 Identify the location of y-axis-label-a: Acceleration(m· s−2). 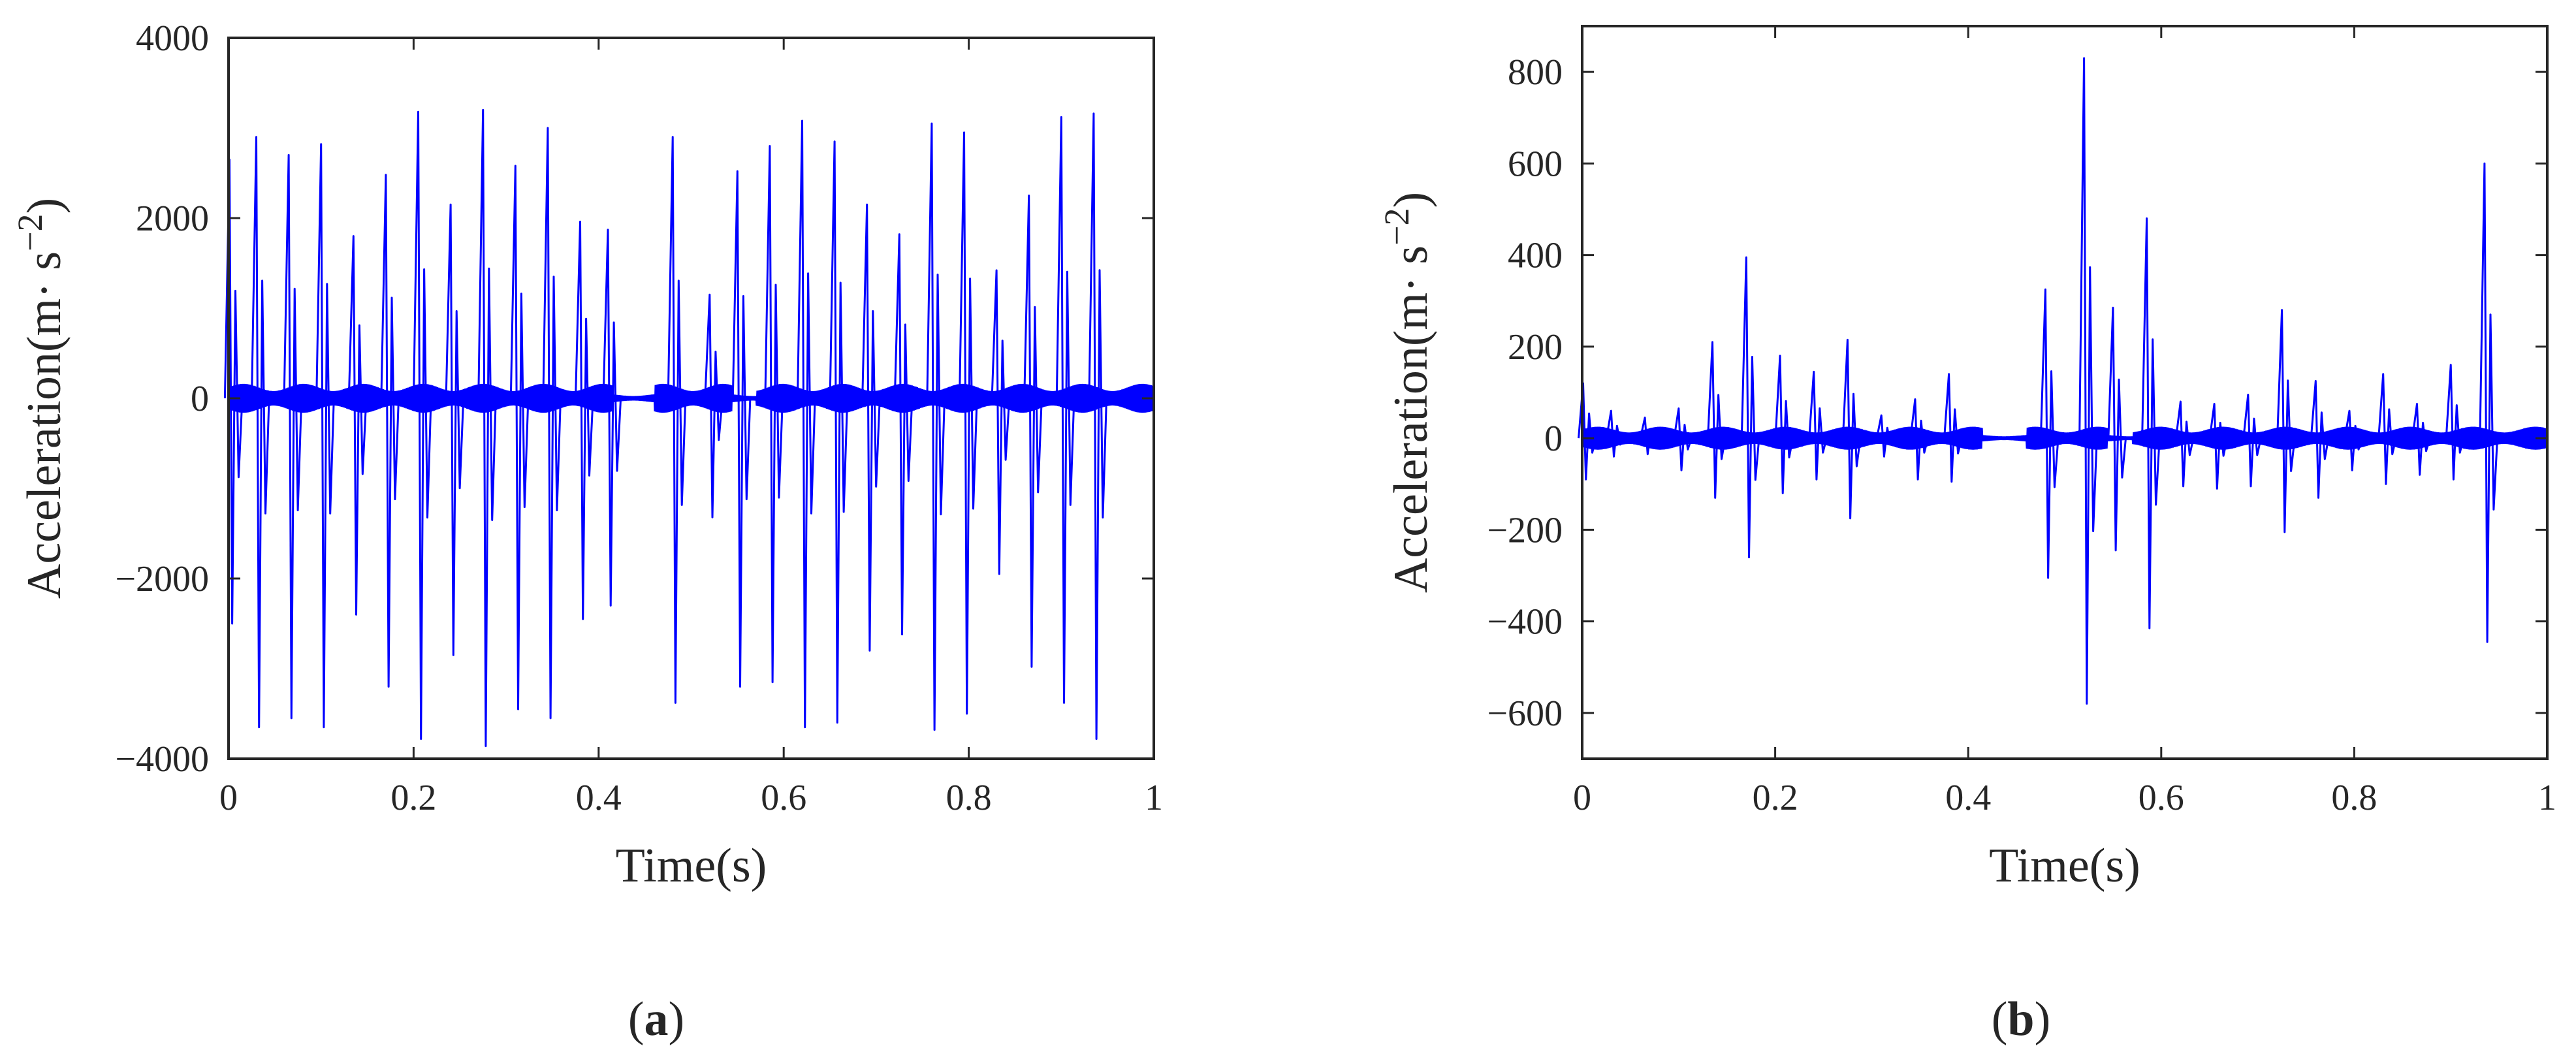
(41, 399).